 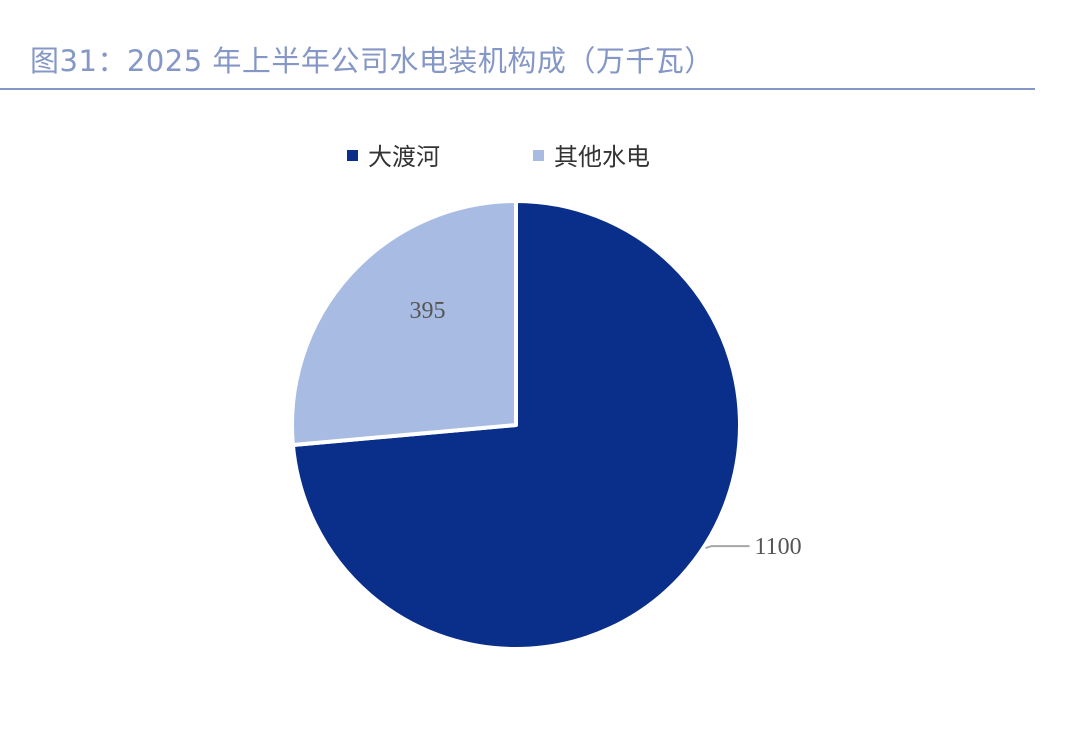 What do you see at coordinates (727, 547) in the screenshot?
I see `leader-line` at bounding box center [727, 547].